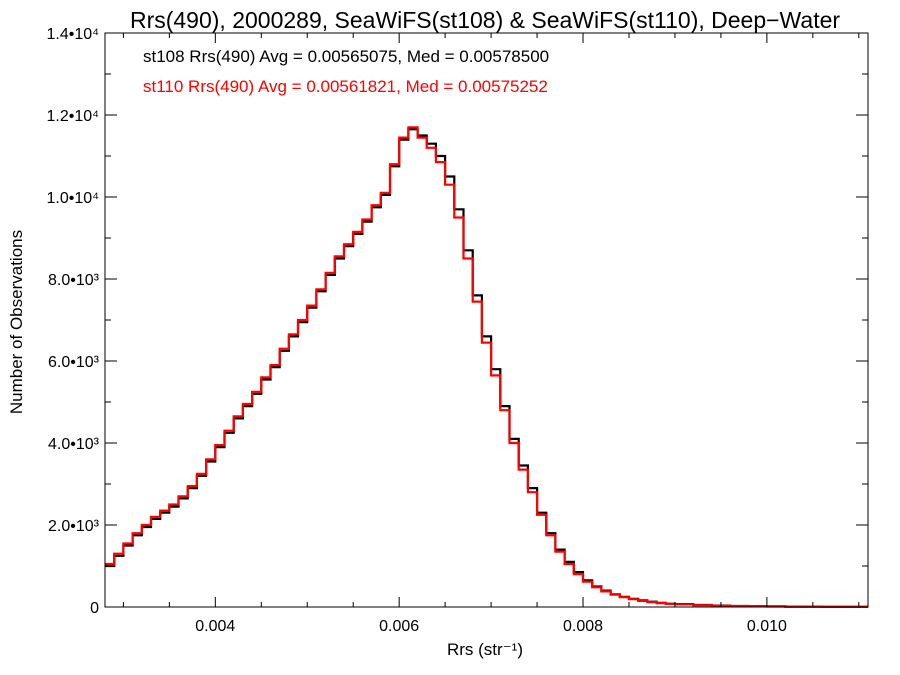 The width and height of the screenshot is (900, 675). I want to click on x-tick-label: 0.010, so click(767, 626).